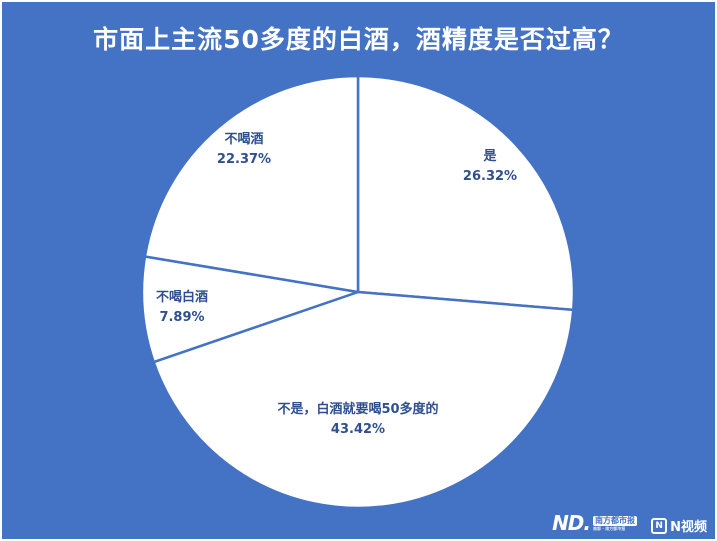 This screenshot has width=717, height=541. Describe the element at coordinates (243, 139) in the screenshot. I see `slice-label-4: 不喝酒` at that location.